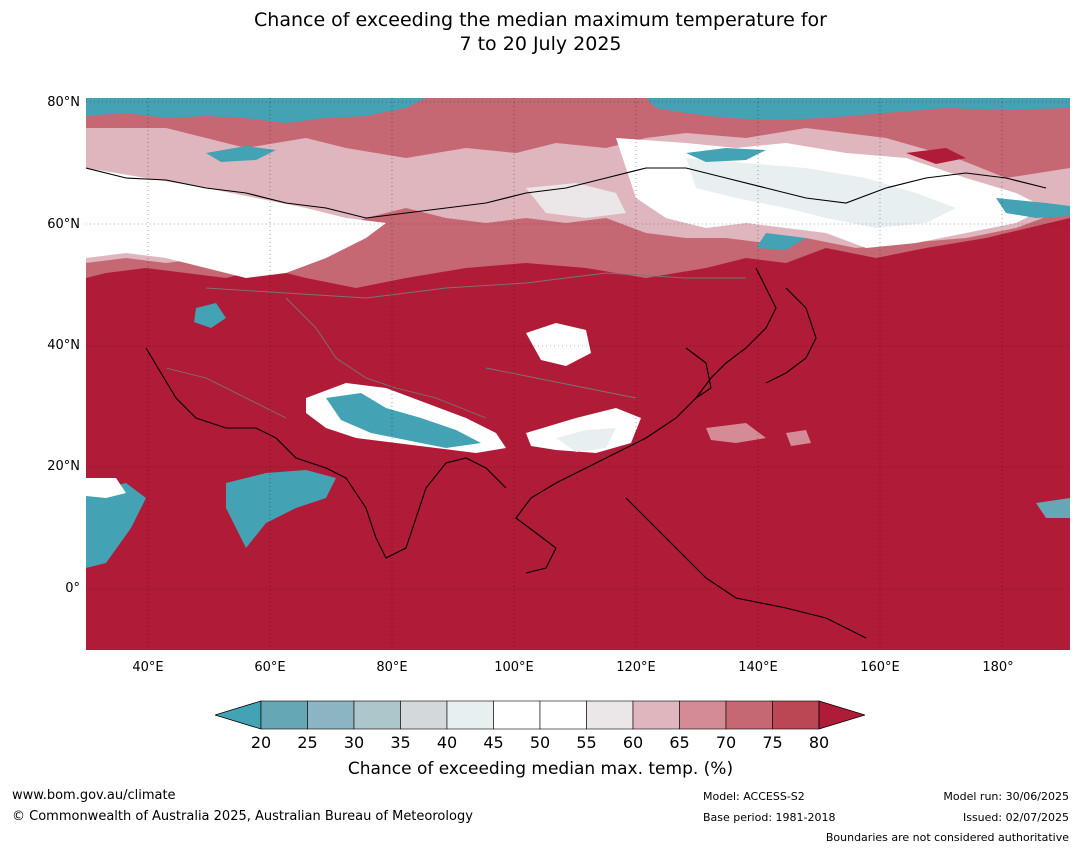 The image size is (1081, 850). I want to click on lon-label-80e: 80°E, so click(392, 667).